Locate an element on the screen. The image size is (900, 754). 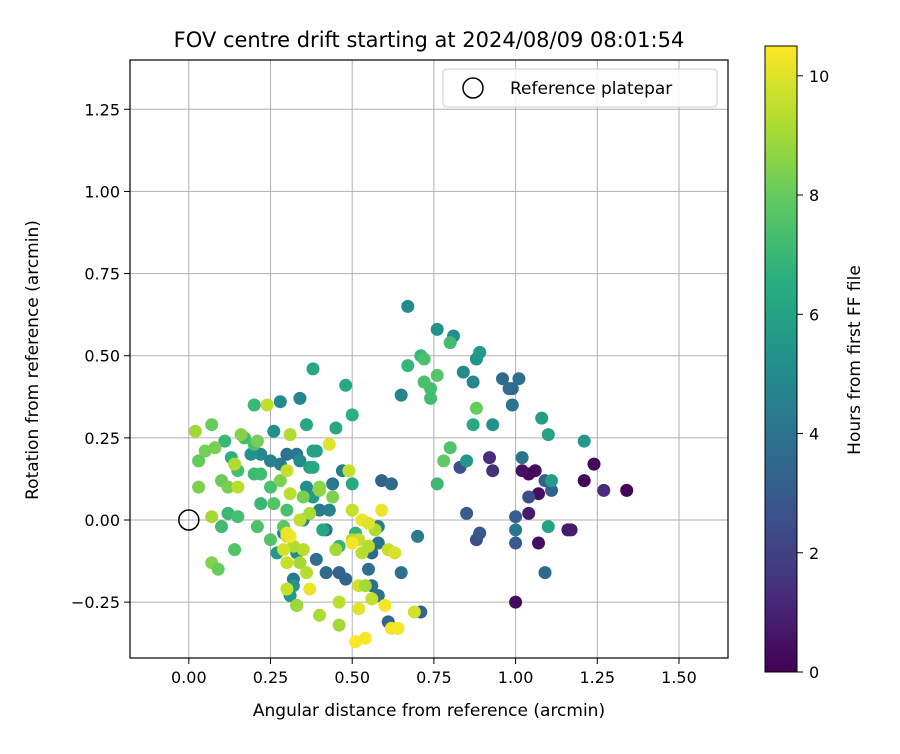
colorbar-tick-label: 4 is located at coordinates (814, 434).